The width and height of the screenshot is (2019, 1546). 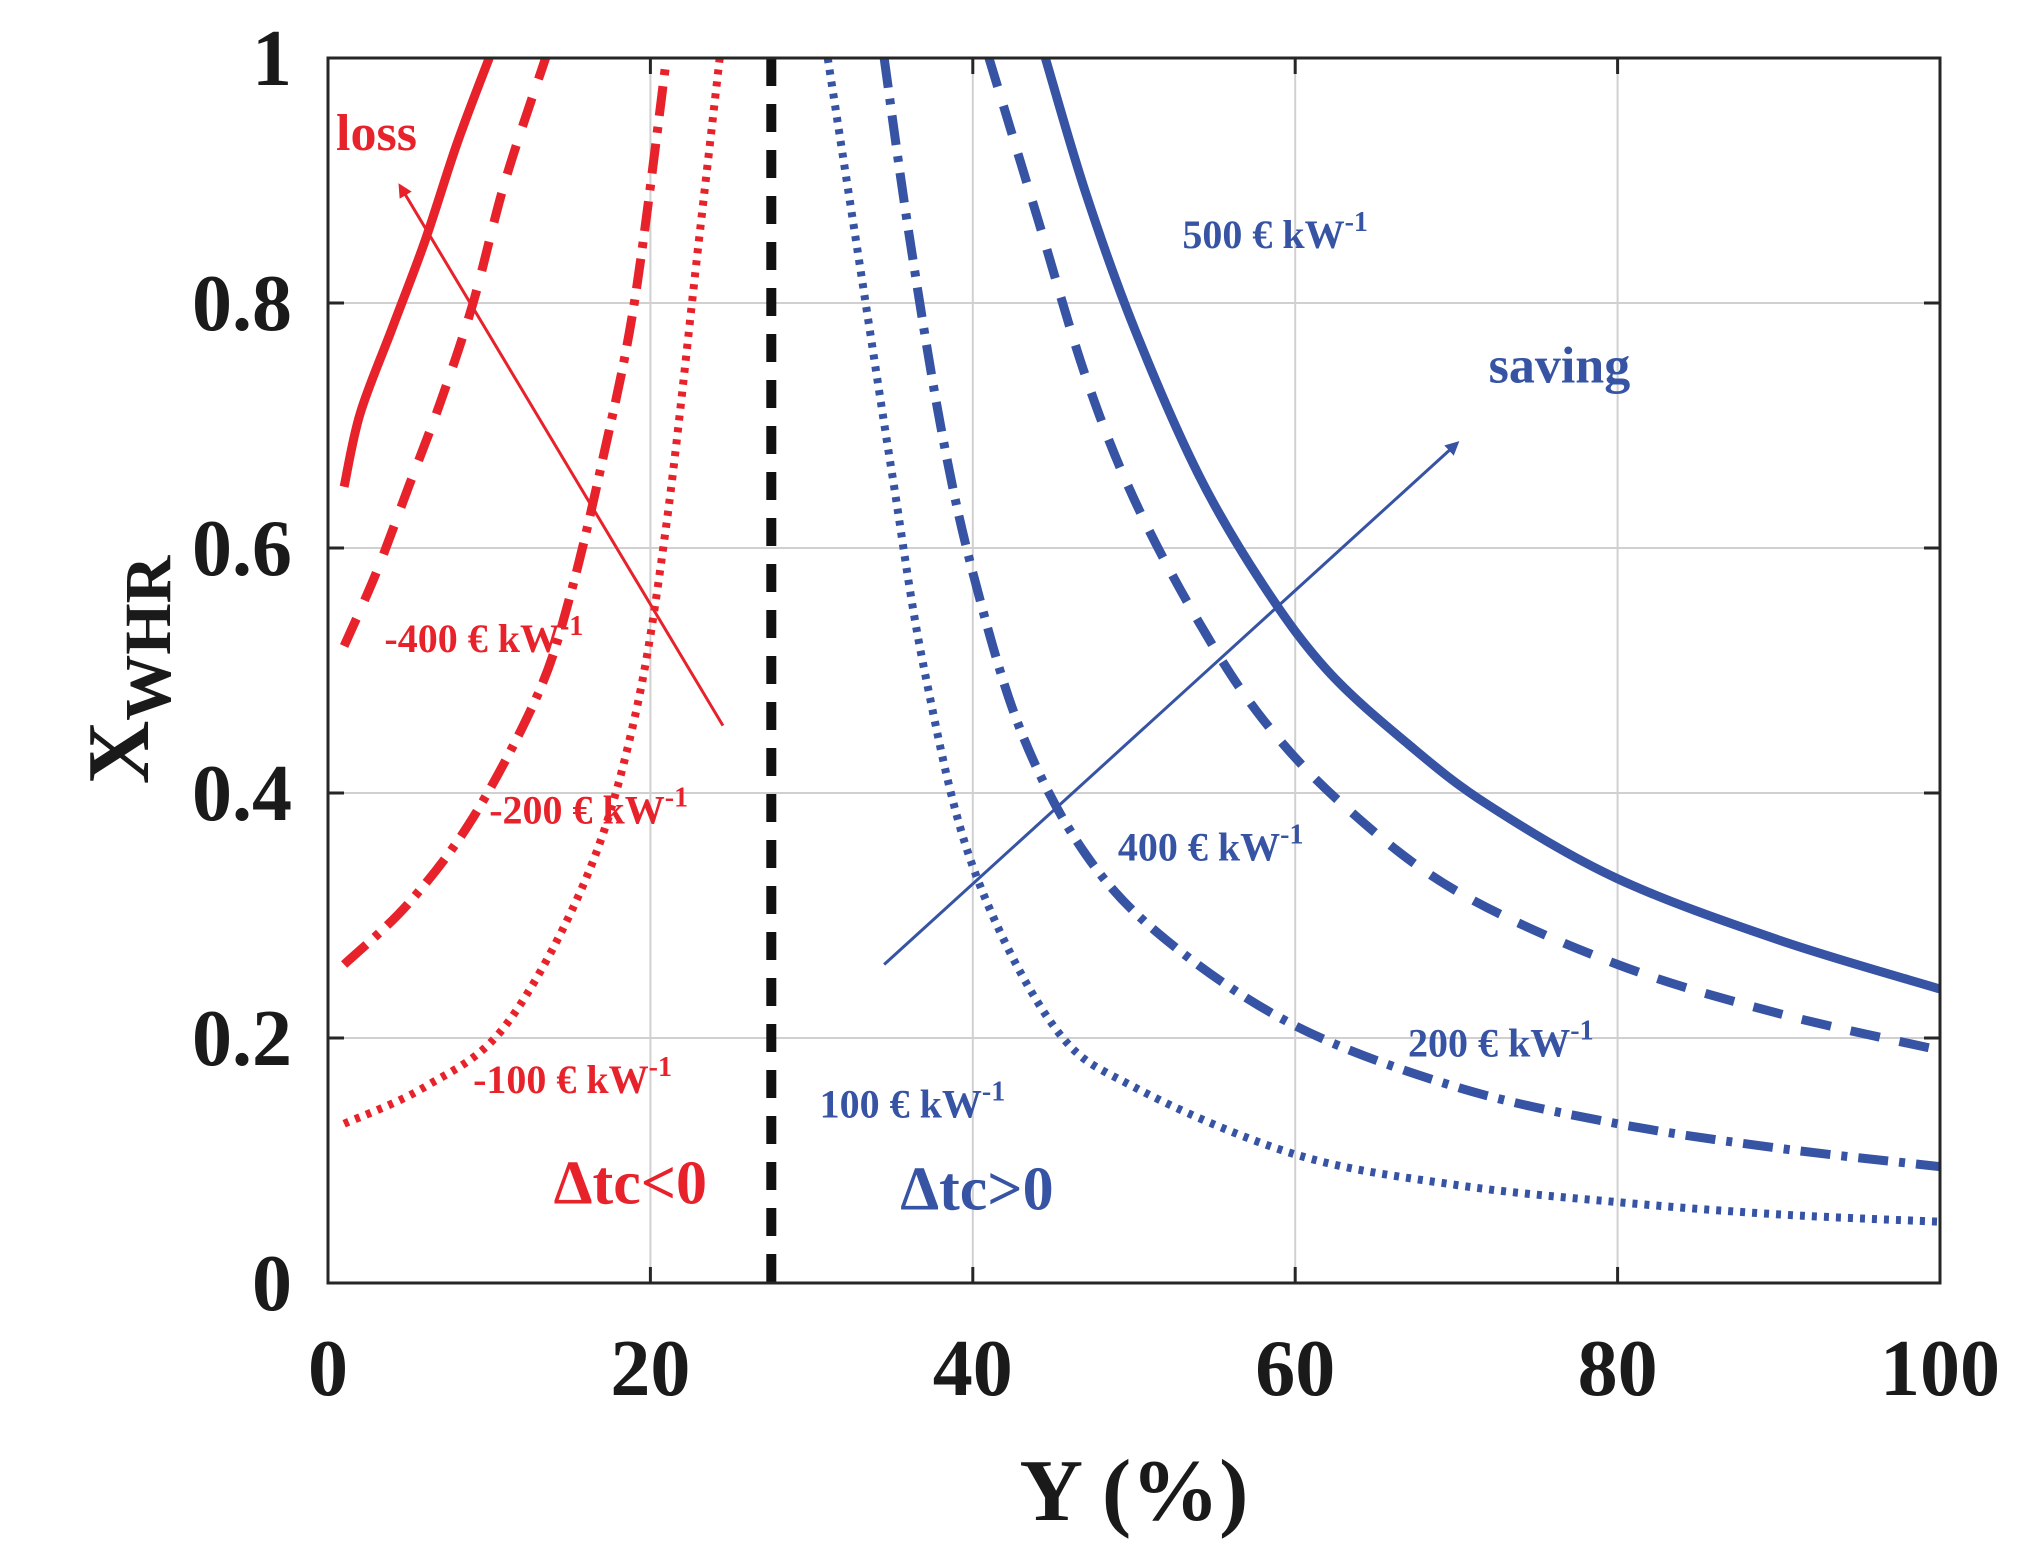 What do you see at coordinates (148, 637) in the screenshot?
I see `y-axis-title-sub: WHR` at bounding box center [148, 637].